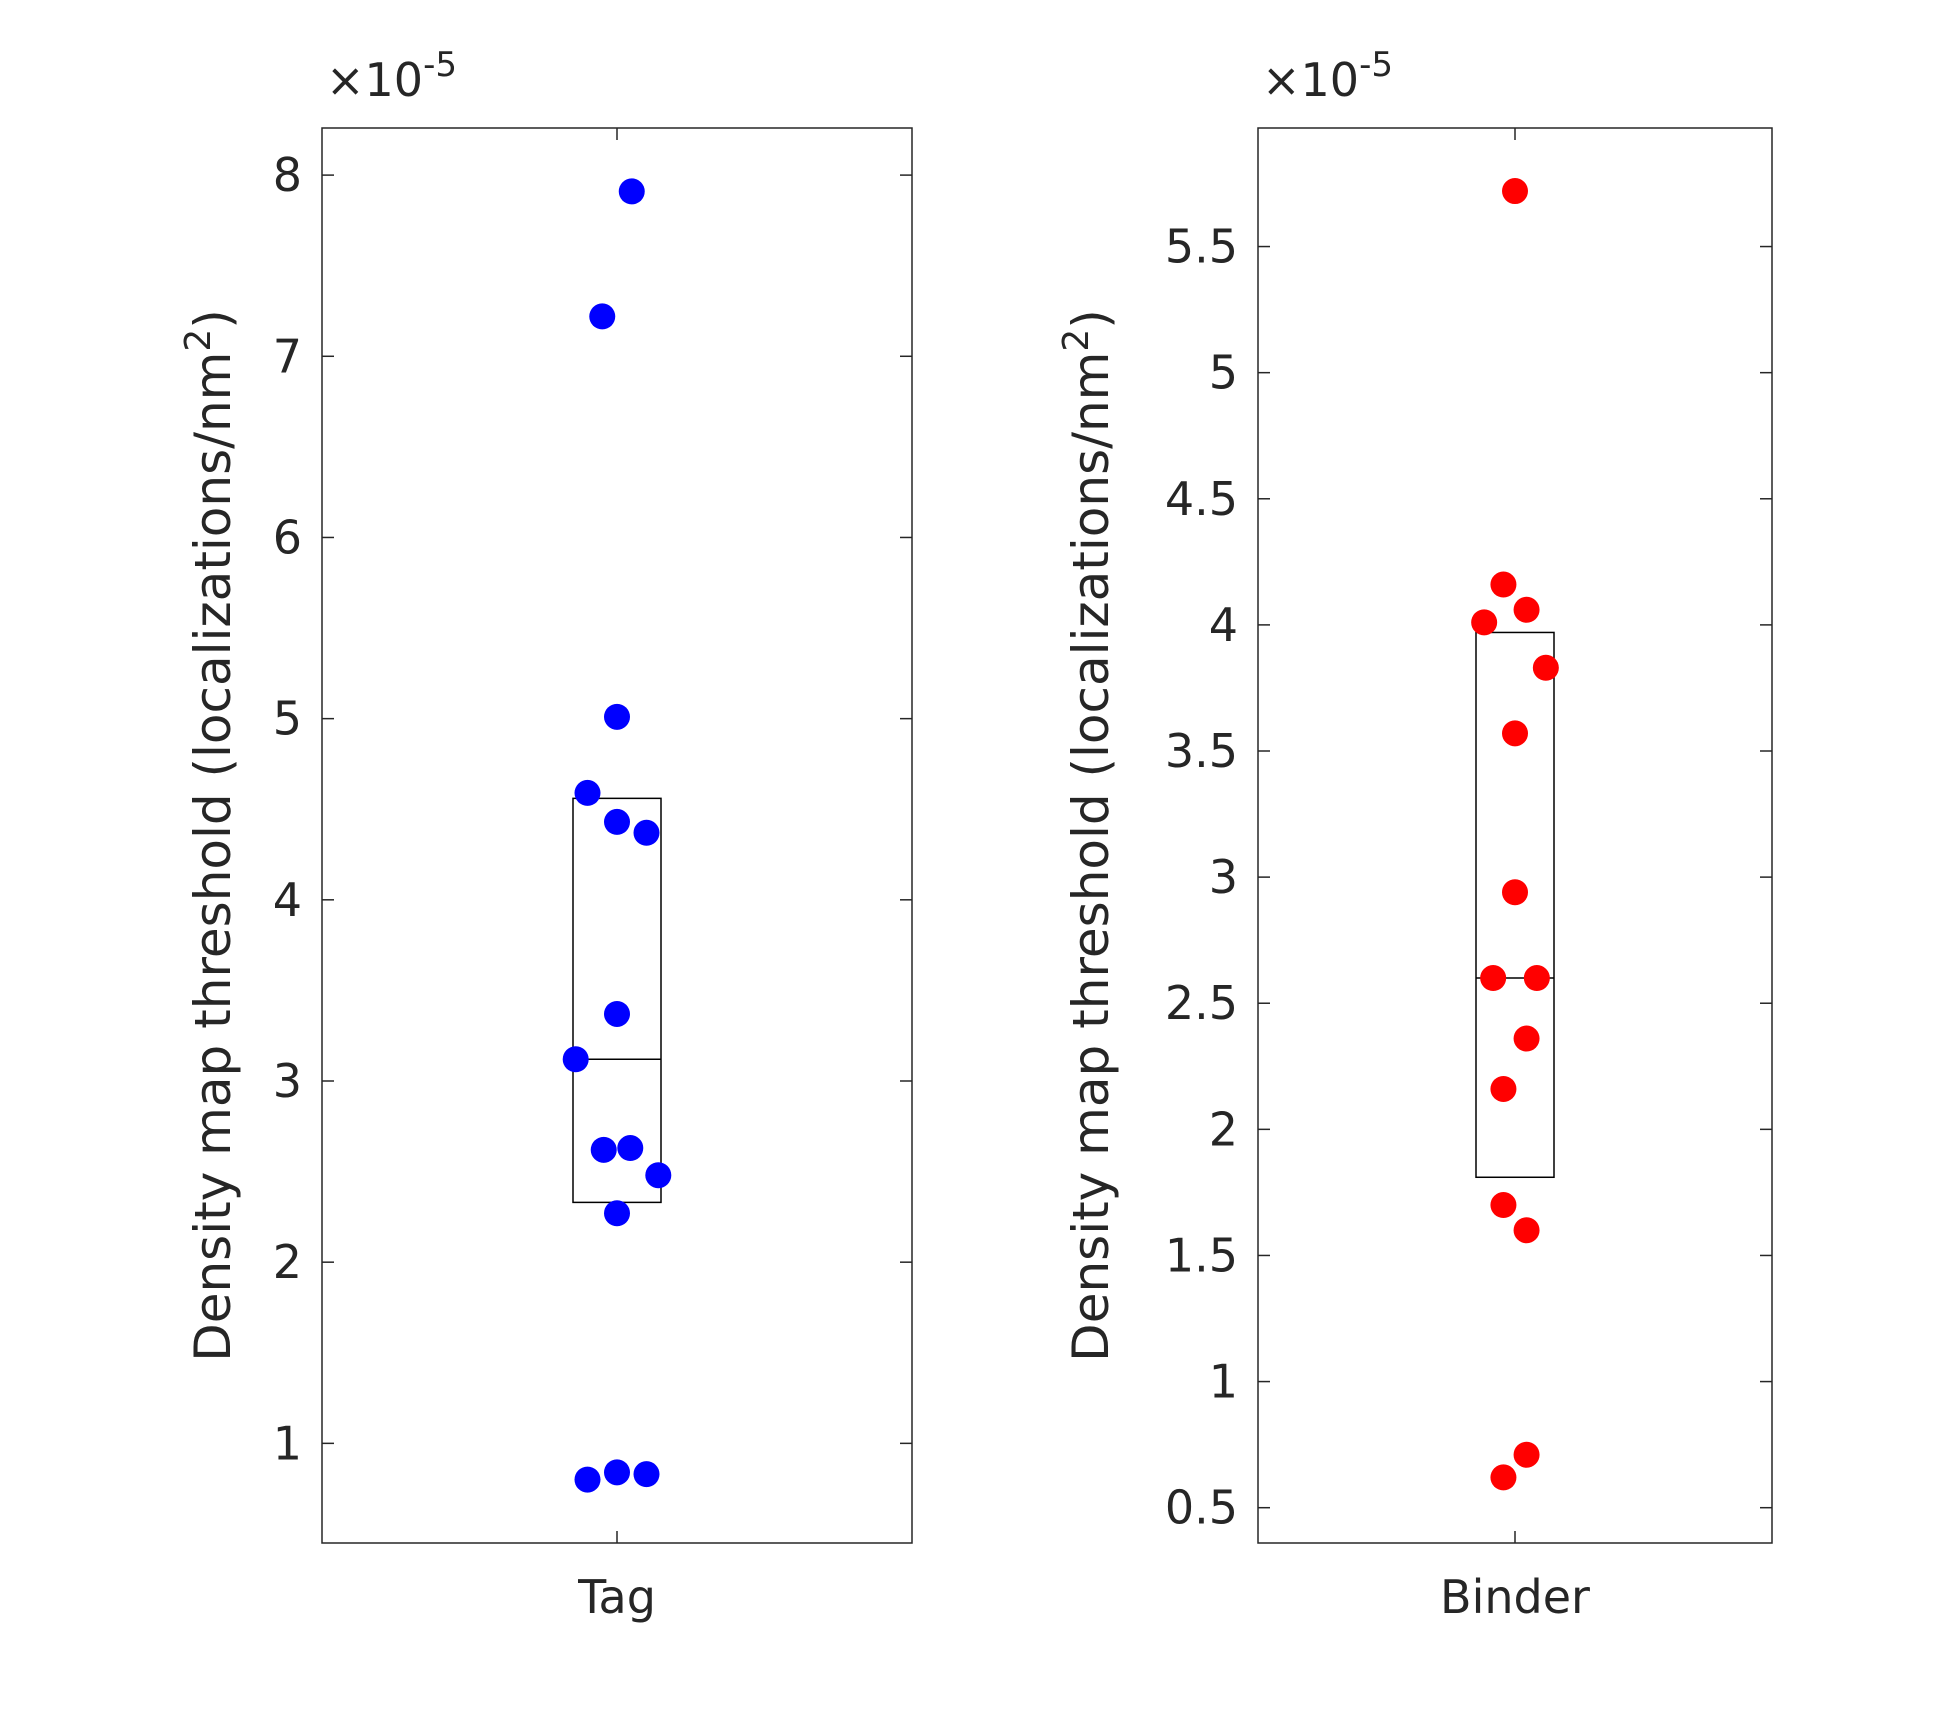 The height and width of the screenshot is (1729, 1954). I want to click on y-tick-label: 5.5, so click(1201, 247).